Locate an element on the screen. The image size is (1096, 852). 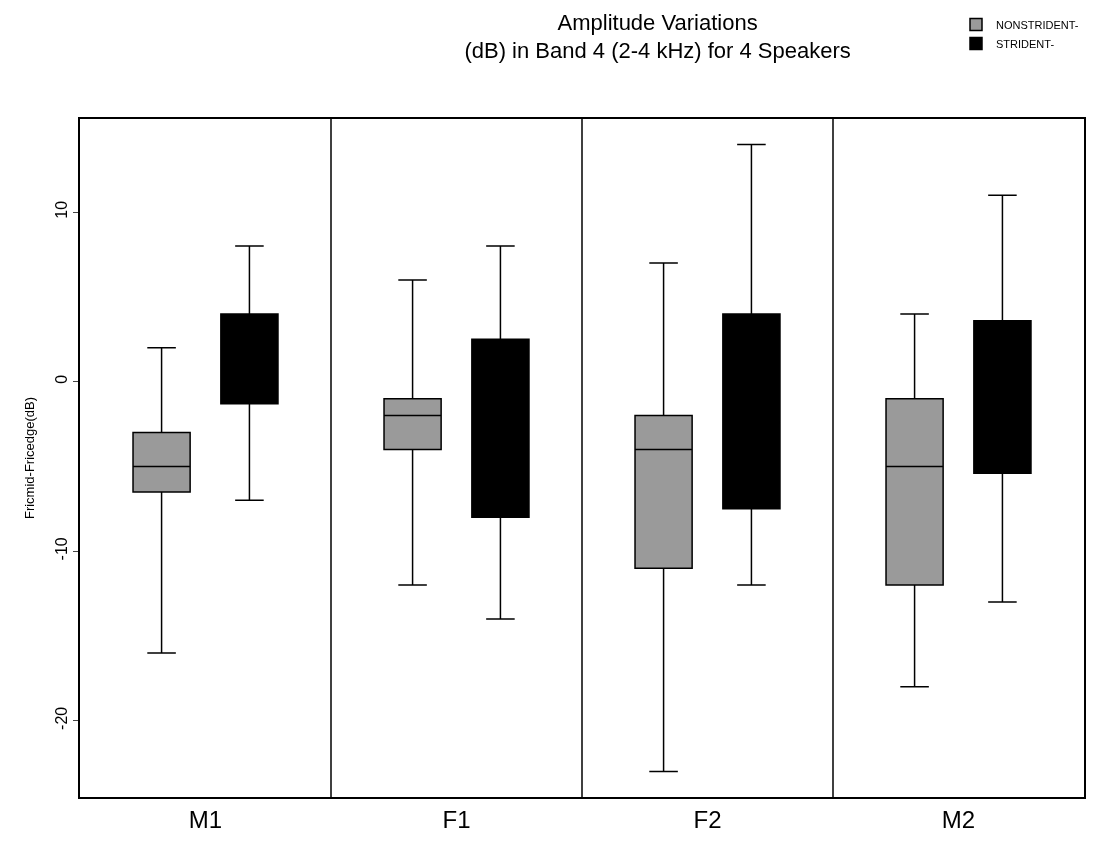
y-tick-label: 0 is located at coordinates (61, 379).